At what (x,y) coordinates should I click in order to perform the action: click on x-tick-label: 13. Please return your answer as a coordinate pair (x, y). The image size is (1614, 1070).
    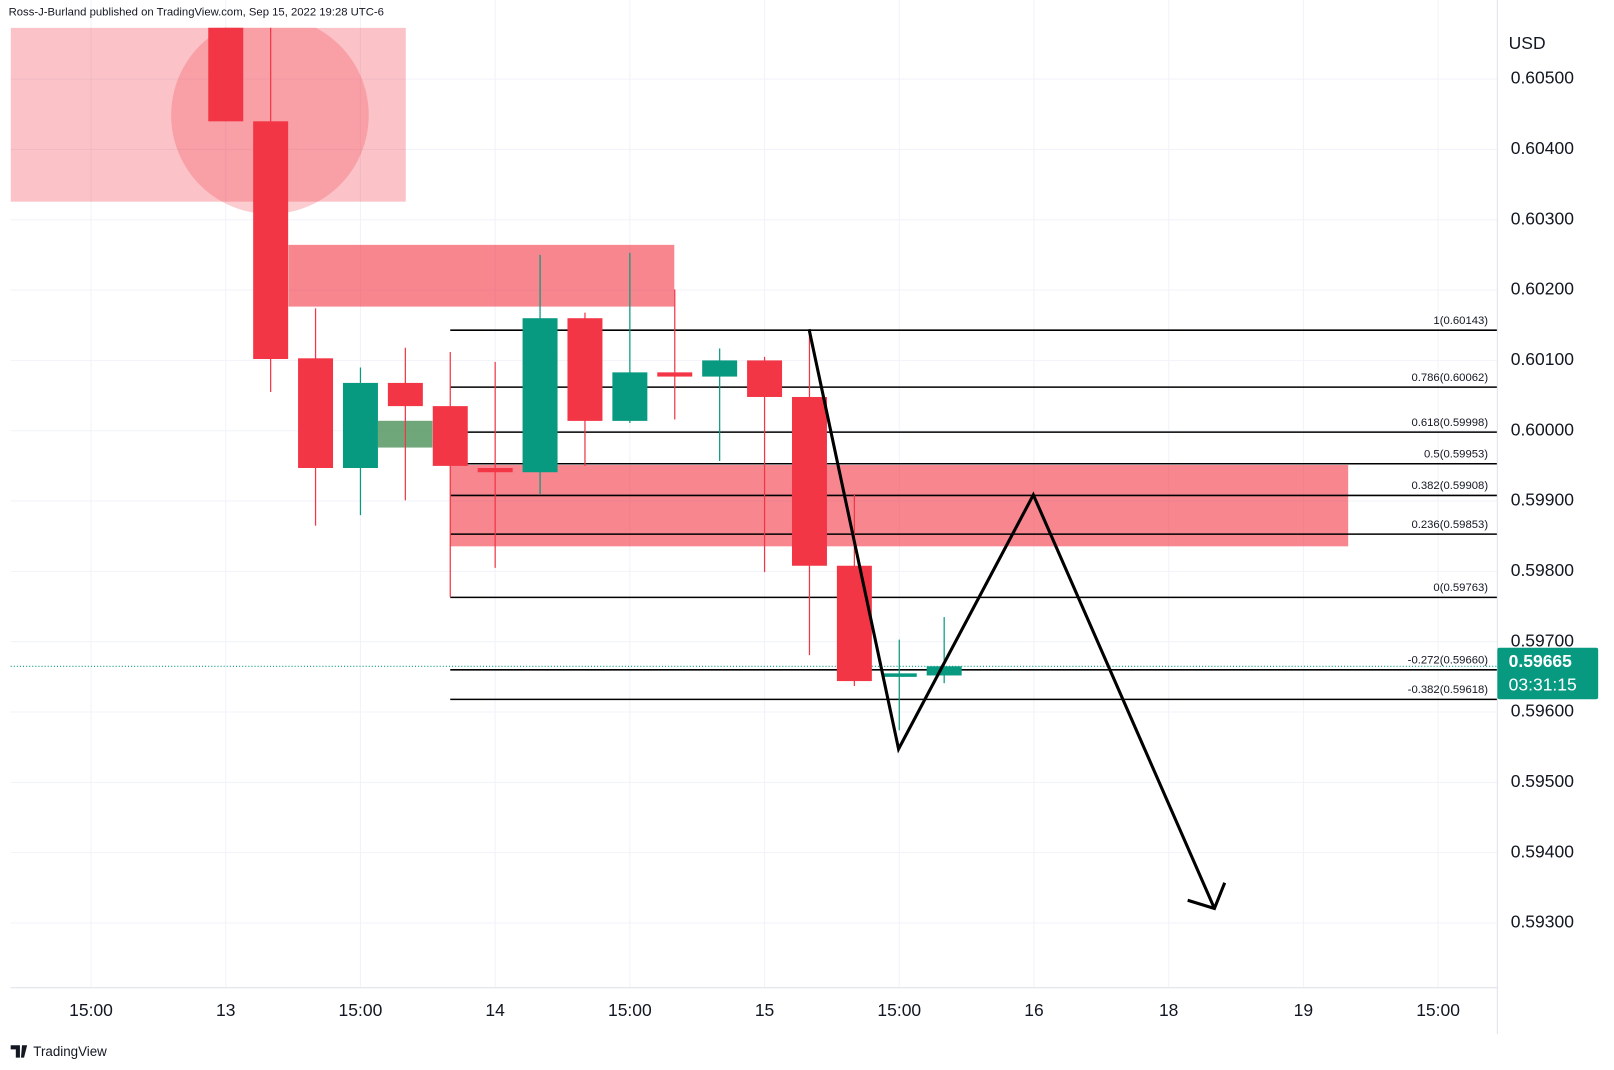
    Looking at the image, I should click on (225, 1010).